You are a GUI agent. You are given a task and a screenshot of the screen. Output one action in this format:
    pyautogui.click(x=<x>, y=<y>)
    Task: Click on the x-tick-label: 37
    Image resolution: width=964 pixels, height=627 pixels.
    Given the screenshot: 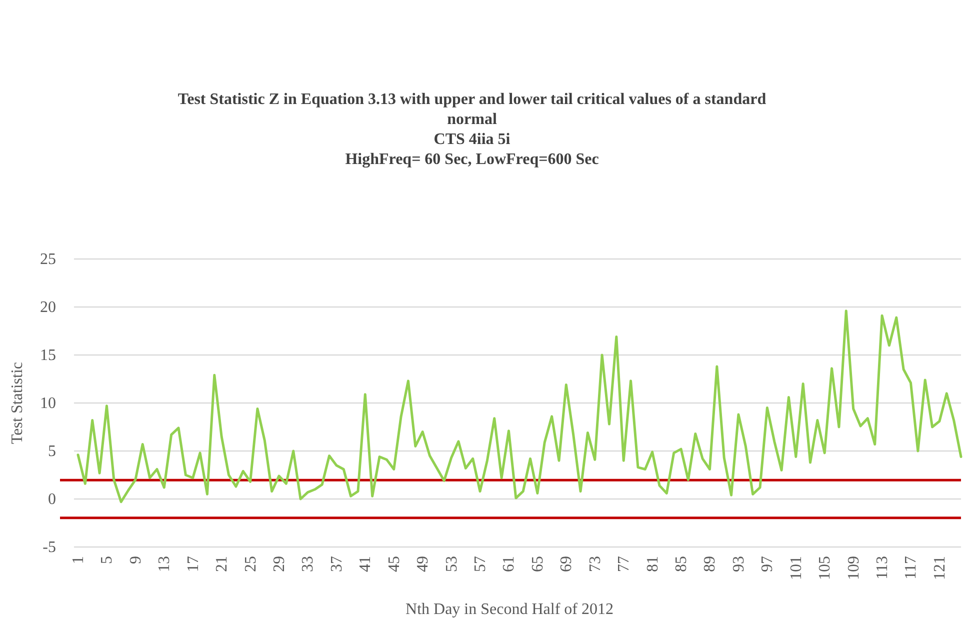 What is the action you would take?
    pyautogui.click(x=337, y=564)
    